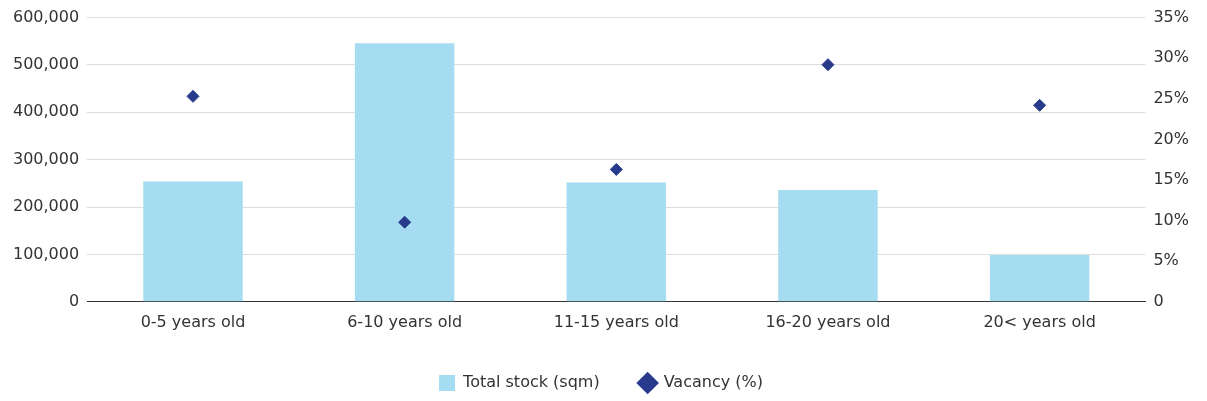 The width and height of the screenshot is (1207, 401). I want to click on y2-tick-label: 15%, so click(1171, 179).